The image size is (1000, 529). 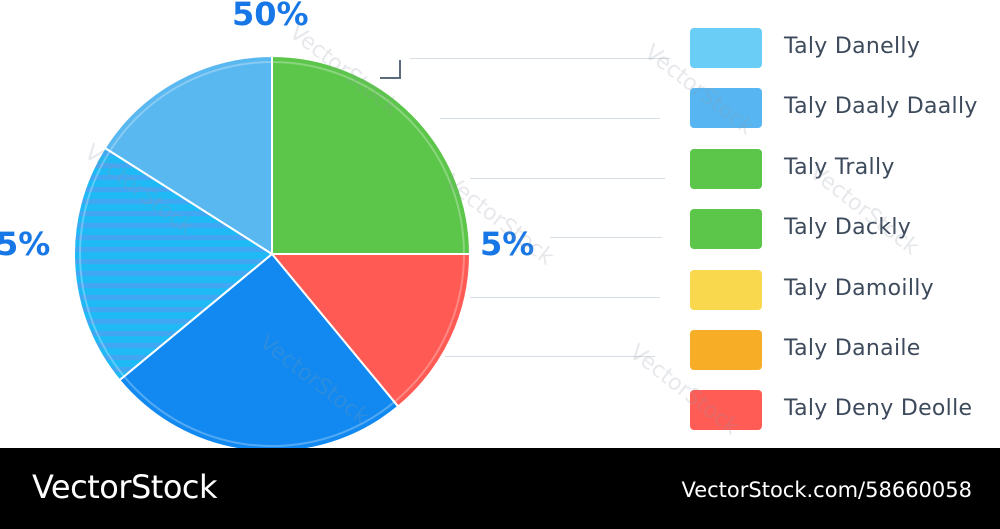 I want to click on legend-item: Taly Dackly, so click(x=845, y=239).